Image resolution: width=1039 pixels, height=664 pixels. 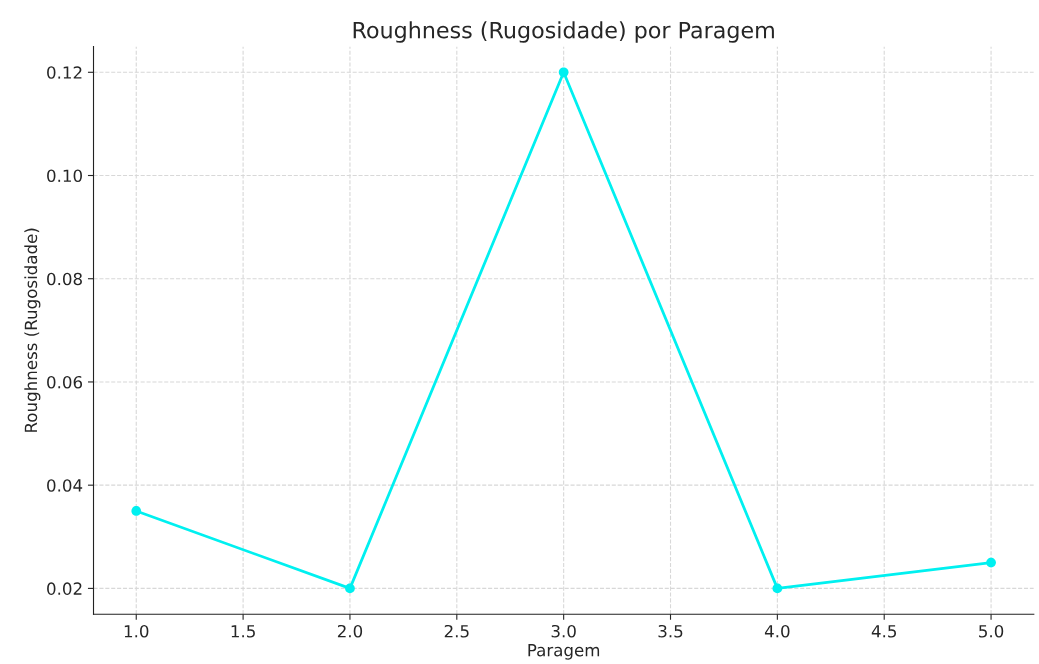 What do you see at coordinates (884, 631) in the screenshot?
I see `x-tick-label: 4.5` at bounding box center [884, 631].